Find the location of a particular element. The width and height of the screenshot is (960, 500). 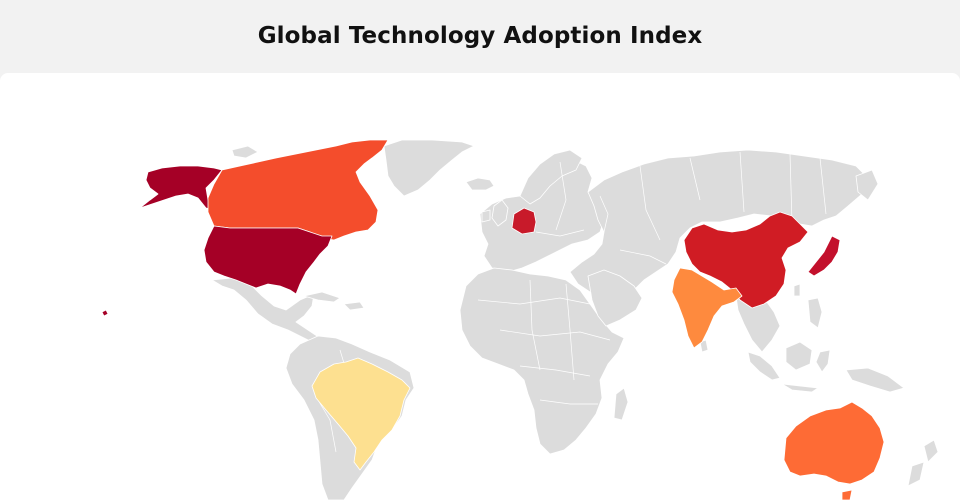

new-guinea is located at coordinates (875, 380).